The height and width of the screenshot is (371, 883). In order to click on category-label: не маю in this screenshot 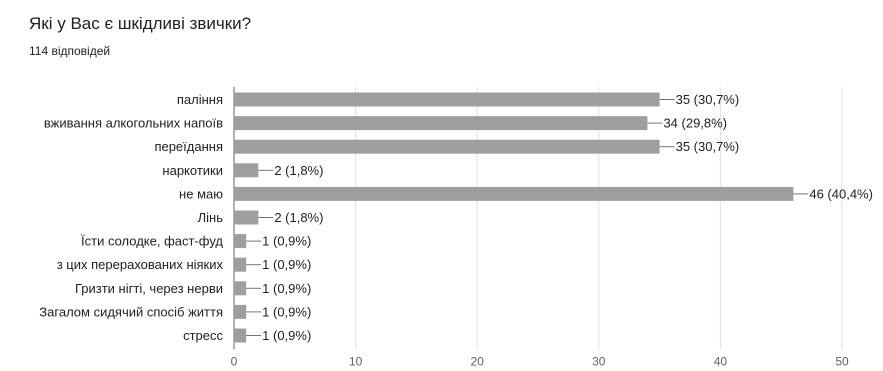, I will do `click(201, 193)`.